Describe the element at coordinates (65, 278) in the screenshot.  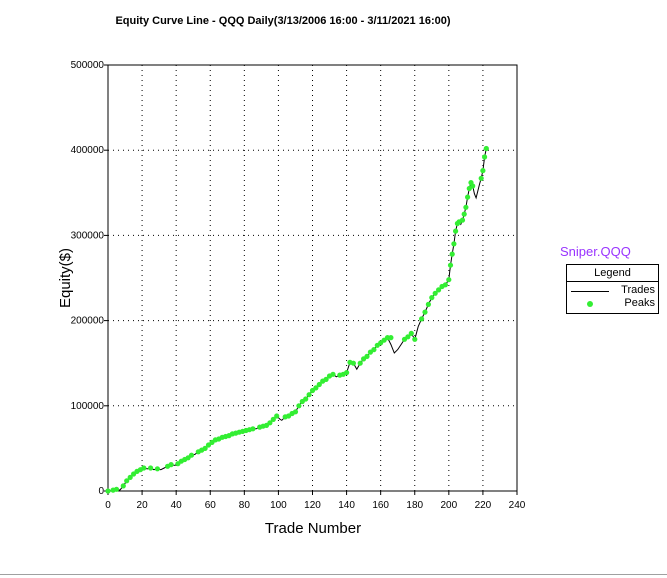
I see `y-axis-label: Equity($)` at that location.